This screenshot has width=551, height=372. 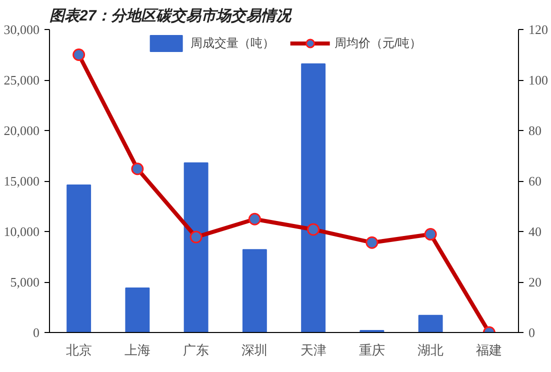 I want to click on x-tick-label: 福建, so click(x=489, y=350).